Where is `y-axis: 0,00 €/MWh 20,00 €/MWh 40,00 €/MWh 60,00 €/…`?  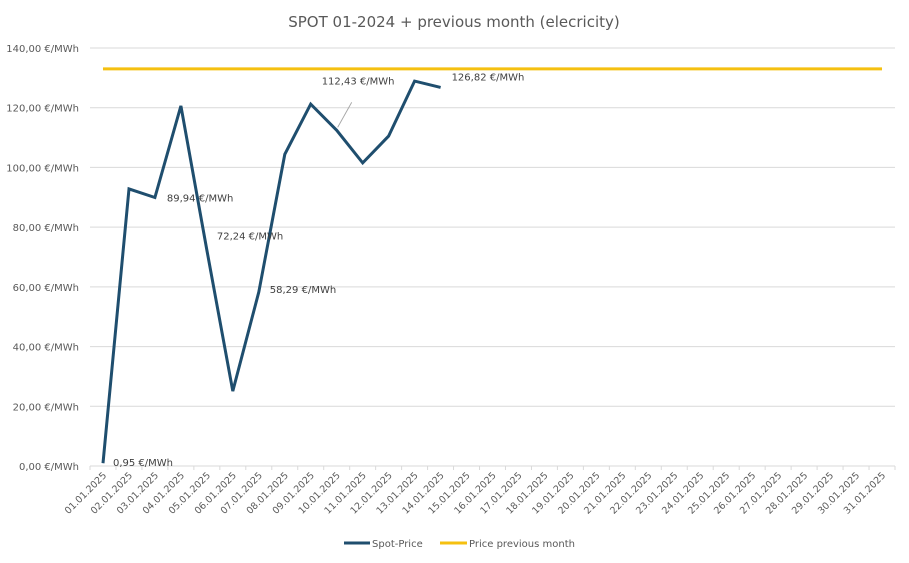
y-axis: 0,00 €/MWh 20,00 €/MWh 40,00 €/MWh 60,00 €/… is located at coordinates (42, 258).